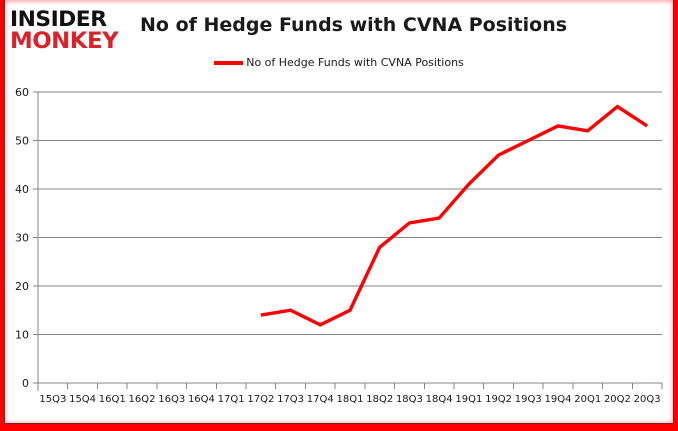 The width and height of the screenshot is (678, 431). Describe the element at coordinates (22, 92) in the screenshot. I see `y-tick-label: 60` at that location.